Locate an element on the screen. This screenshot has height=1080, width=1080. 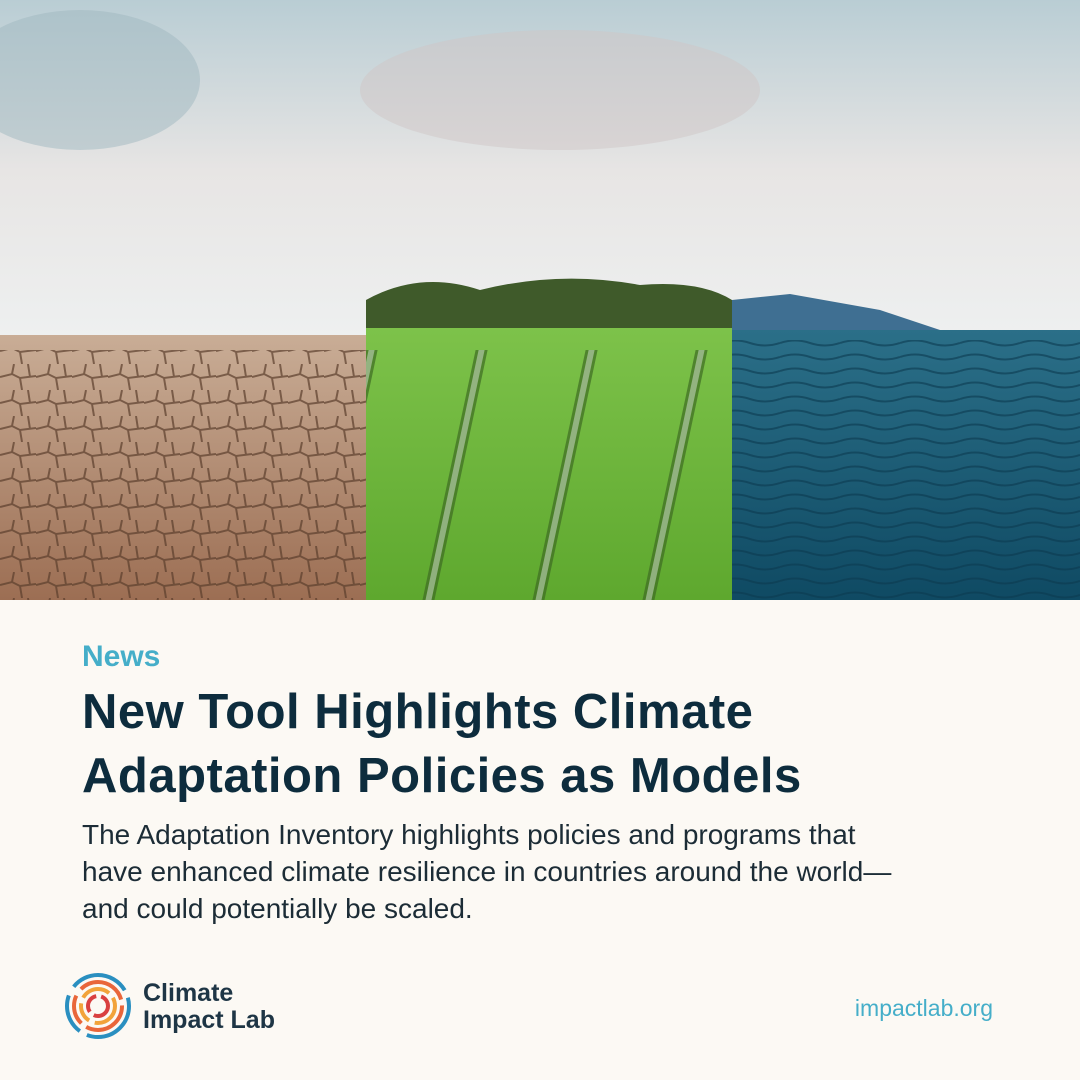
headline-line: New Tool Highlights Climate is located at coordinates (418, 712).